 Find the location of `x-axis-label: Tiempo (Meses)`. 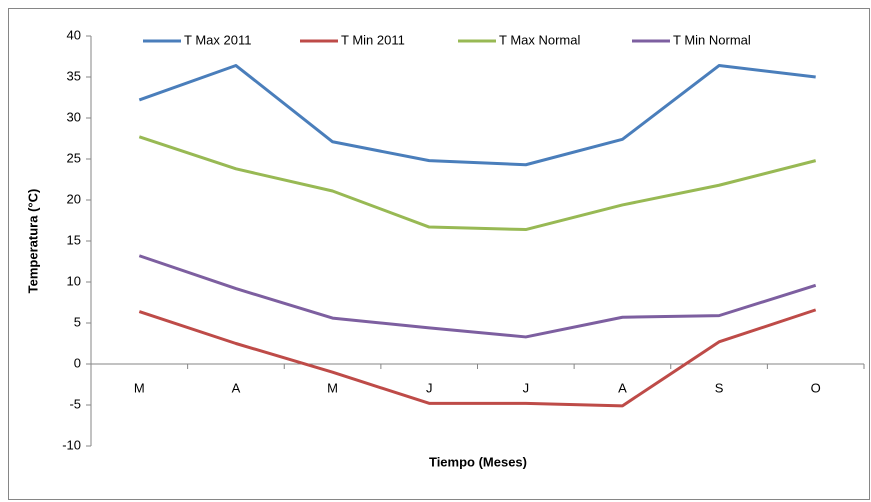

x-axis-label: Tiempo (Meses) is located at coordinates (478, 461).